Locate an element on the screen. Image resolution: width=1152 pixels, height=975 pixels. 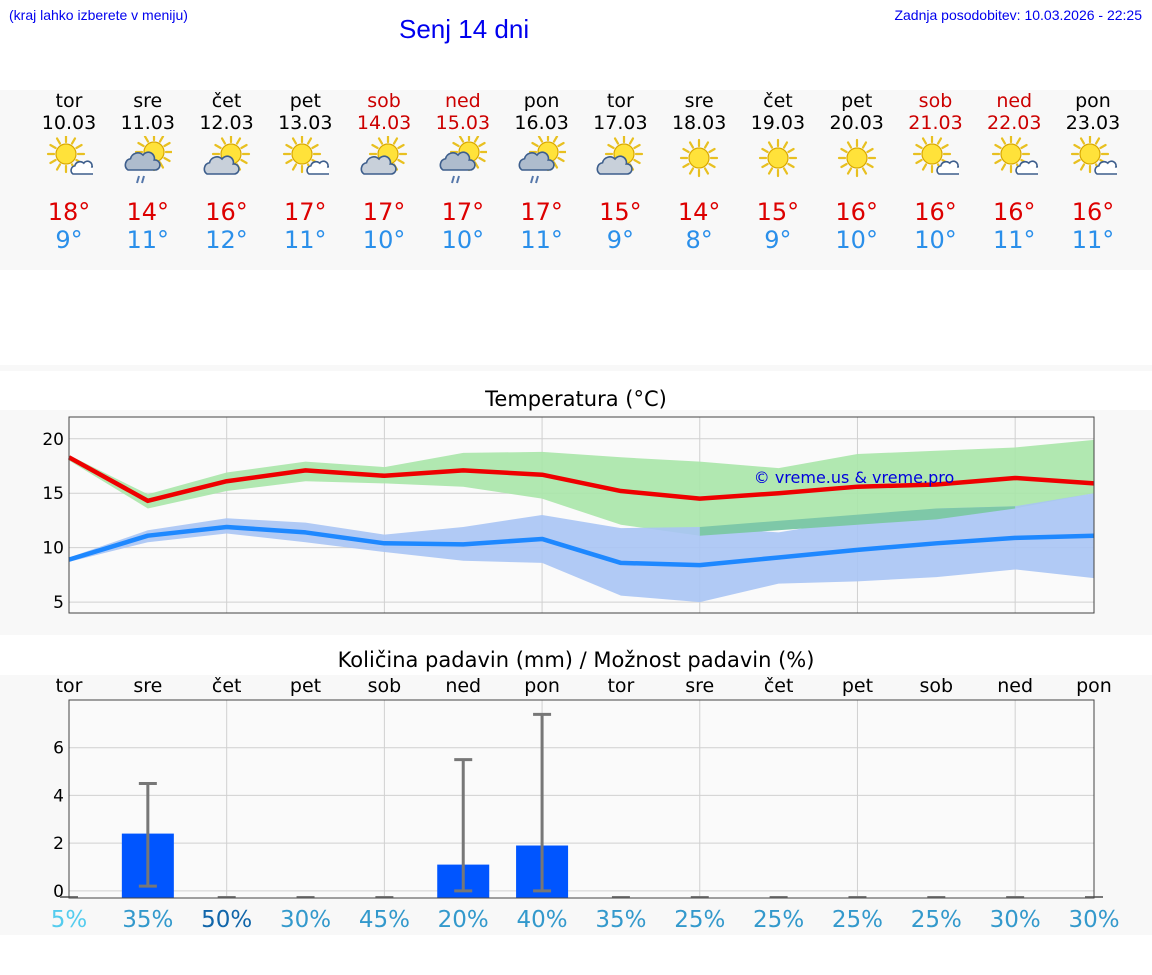
day-date: 20.03 is located at coordinates (856, 123).